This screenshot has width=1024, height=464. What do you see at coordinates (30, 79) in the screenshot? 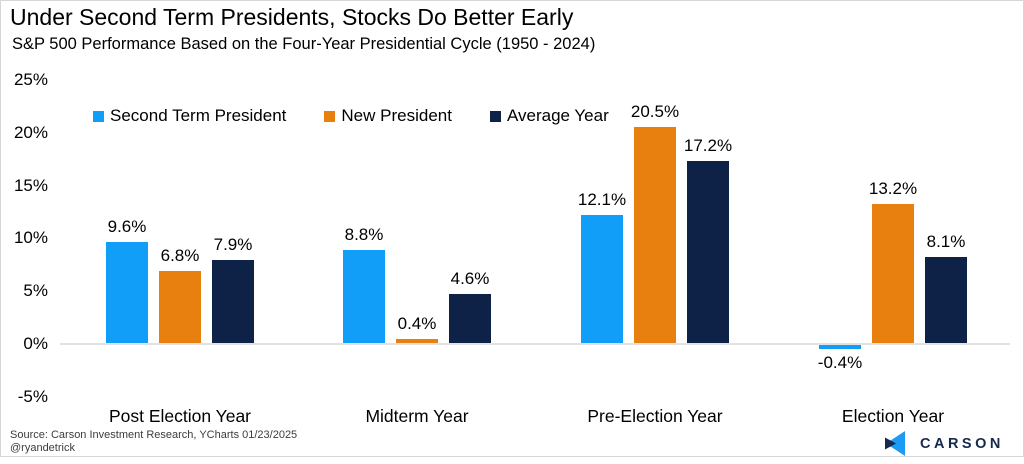
I see `y-axis-tick-label: 25%` at bounding box center [30, 79].